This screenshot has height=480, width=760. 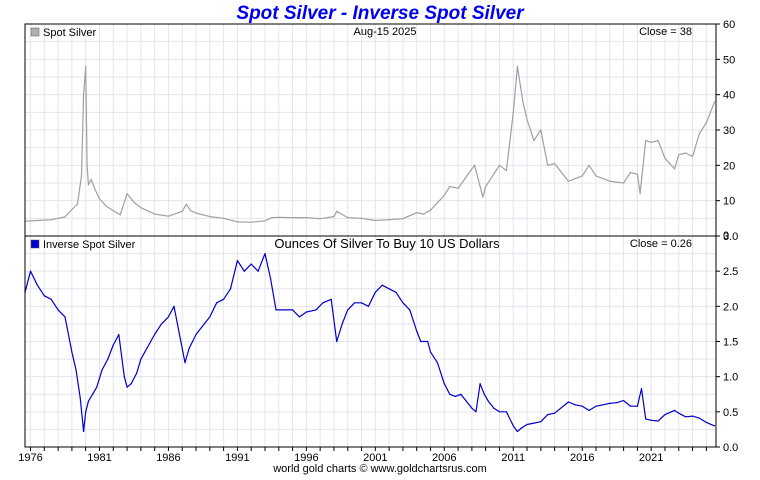 What do you see at coordinates (729, 60) in the screenshot?
I see `top-ytick-label: 50` at bounding box center [729, 60].